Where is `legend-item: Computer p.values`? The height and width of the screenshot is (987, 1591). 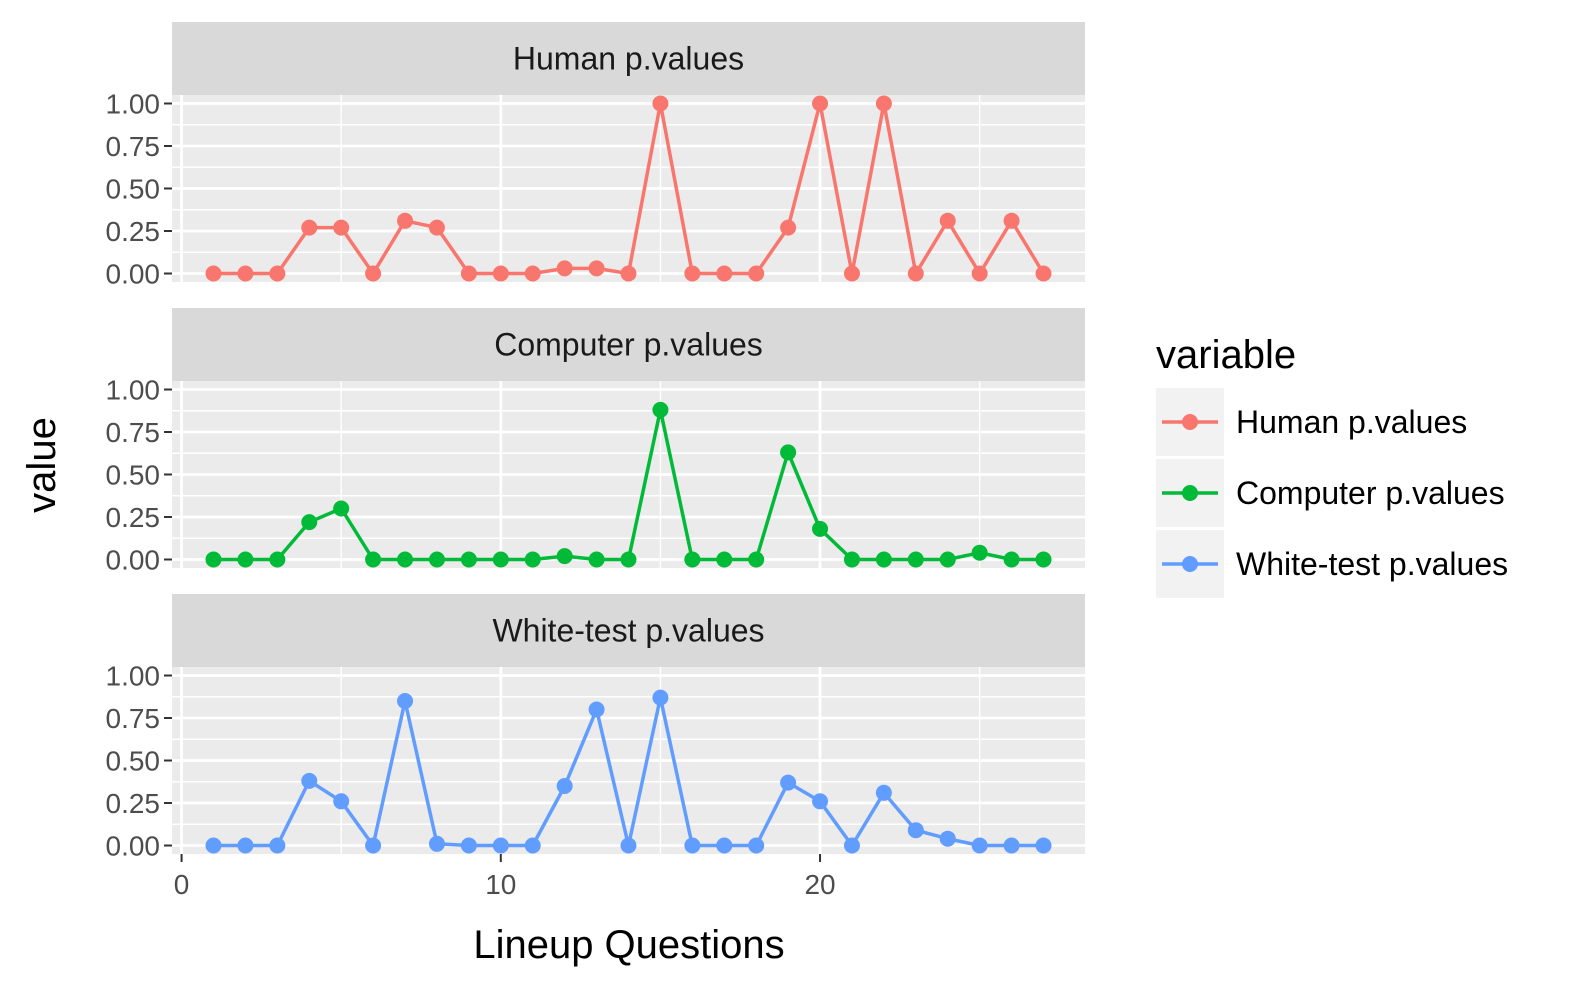 legend-item: Computer p.values is located at coordinates (1330, 493).